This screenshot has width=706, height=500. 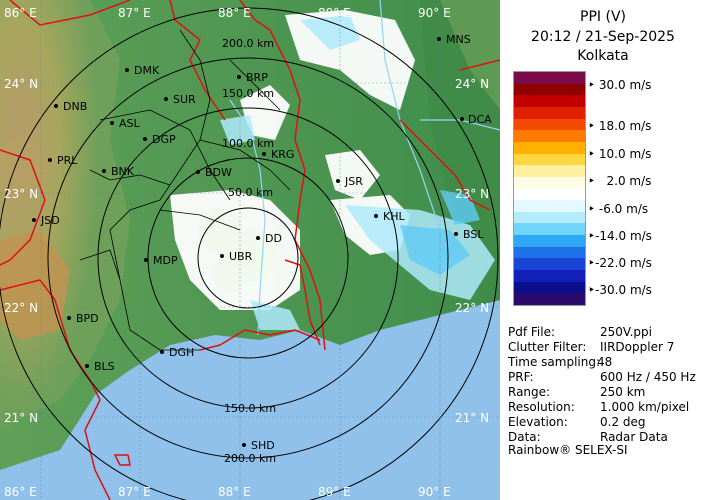 What do you see at coordinates (454, 39) in the screenshot?
I see `city-marker: MNS` at bounding box center [454, 39].